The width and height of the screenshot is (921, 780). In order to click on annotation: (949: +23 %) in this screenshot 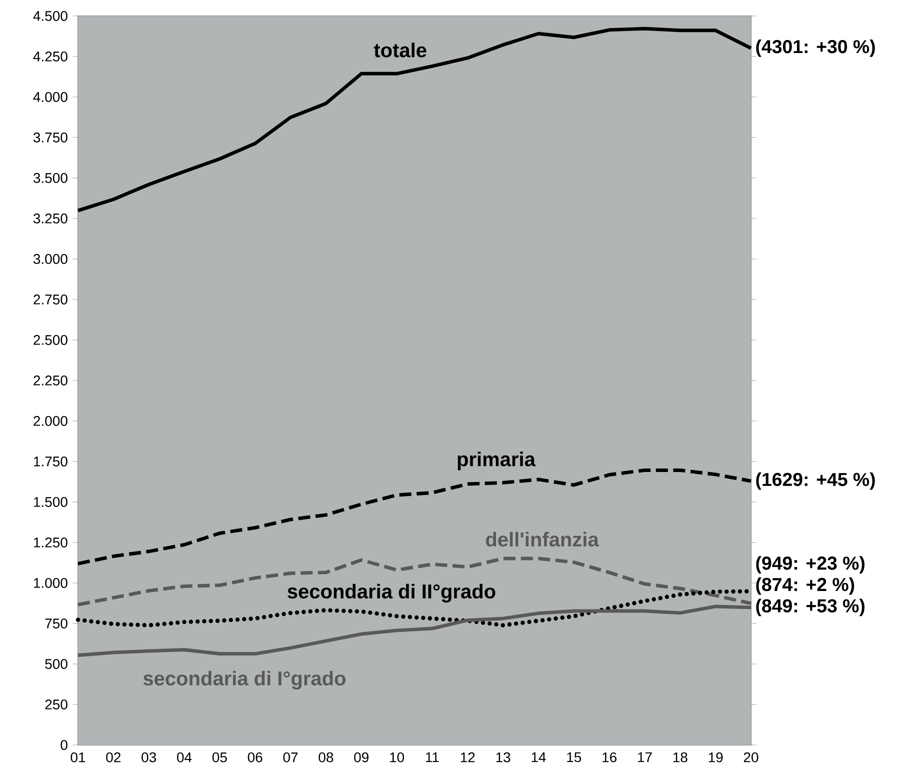, I will do `click(810, 565)`.